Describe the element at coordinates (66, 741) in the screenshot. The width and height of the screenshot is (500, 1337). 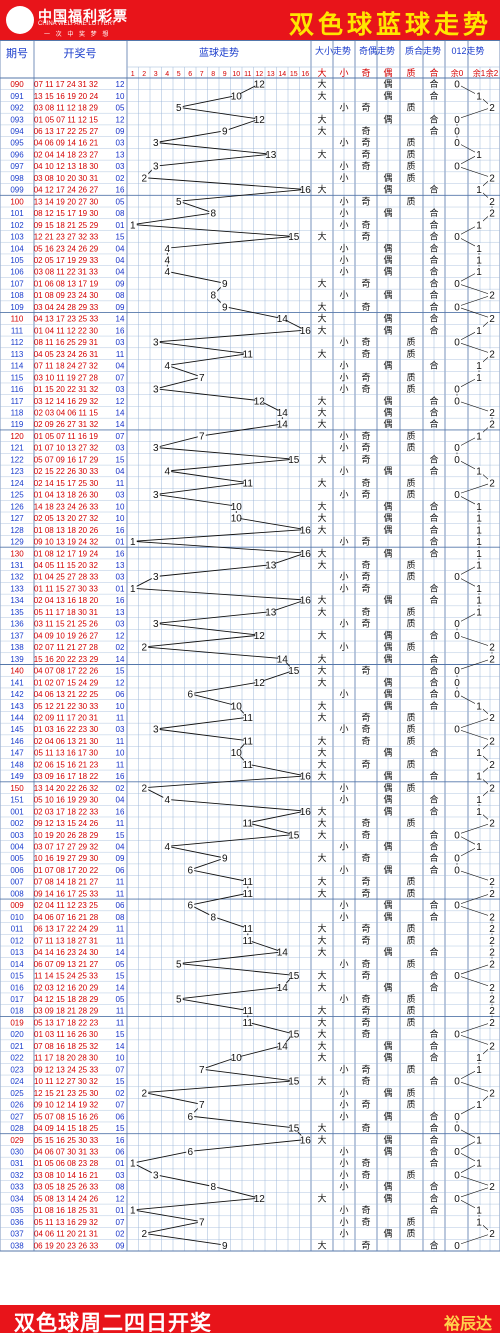
I see `red-balls-cell: 02 04 06 13 21 30` at that location.